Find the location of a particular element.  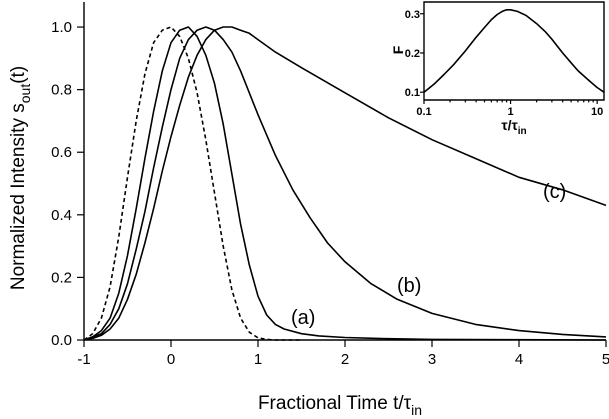

main-x-tick-label: 1 is located at coordinates (258, 359).